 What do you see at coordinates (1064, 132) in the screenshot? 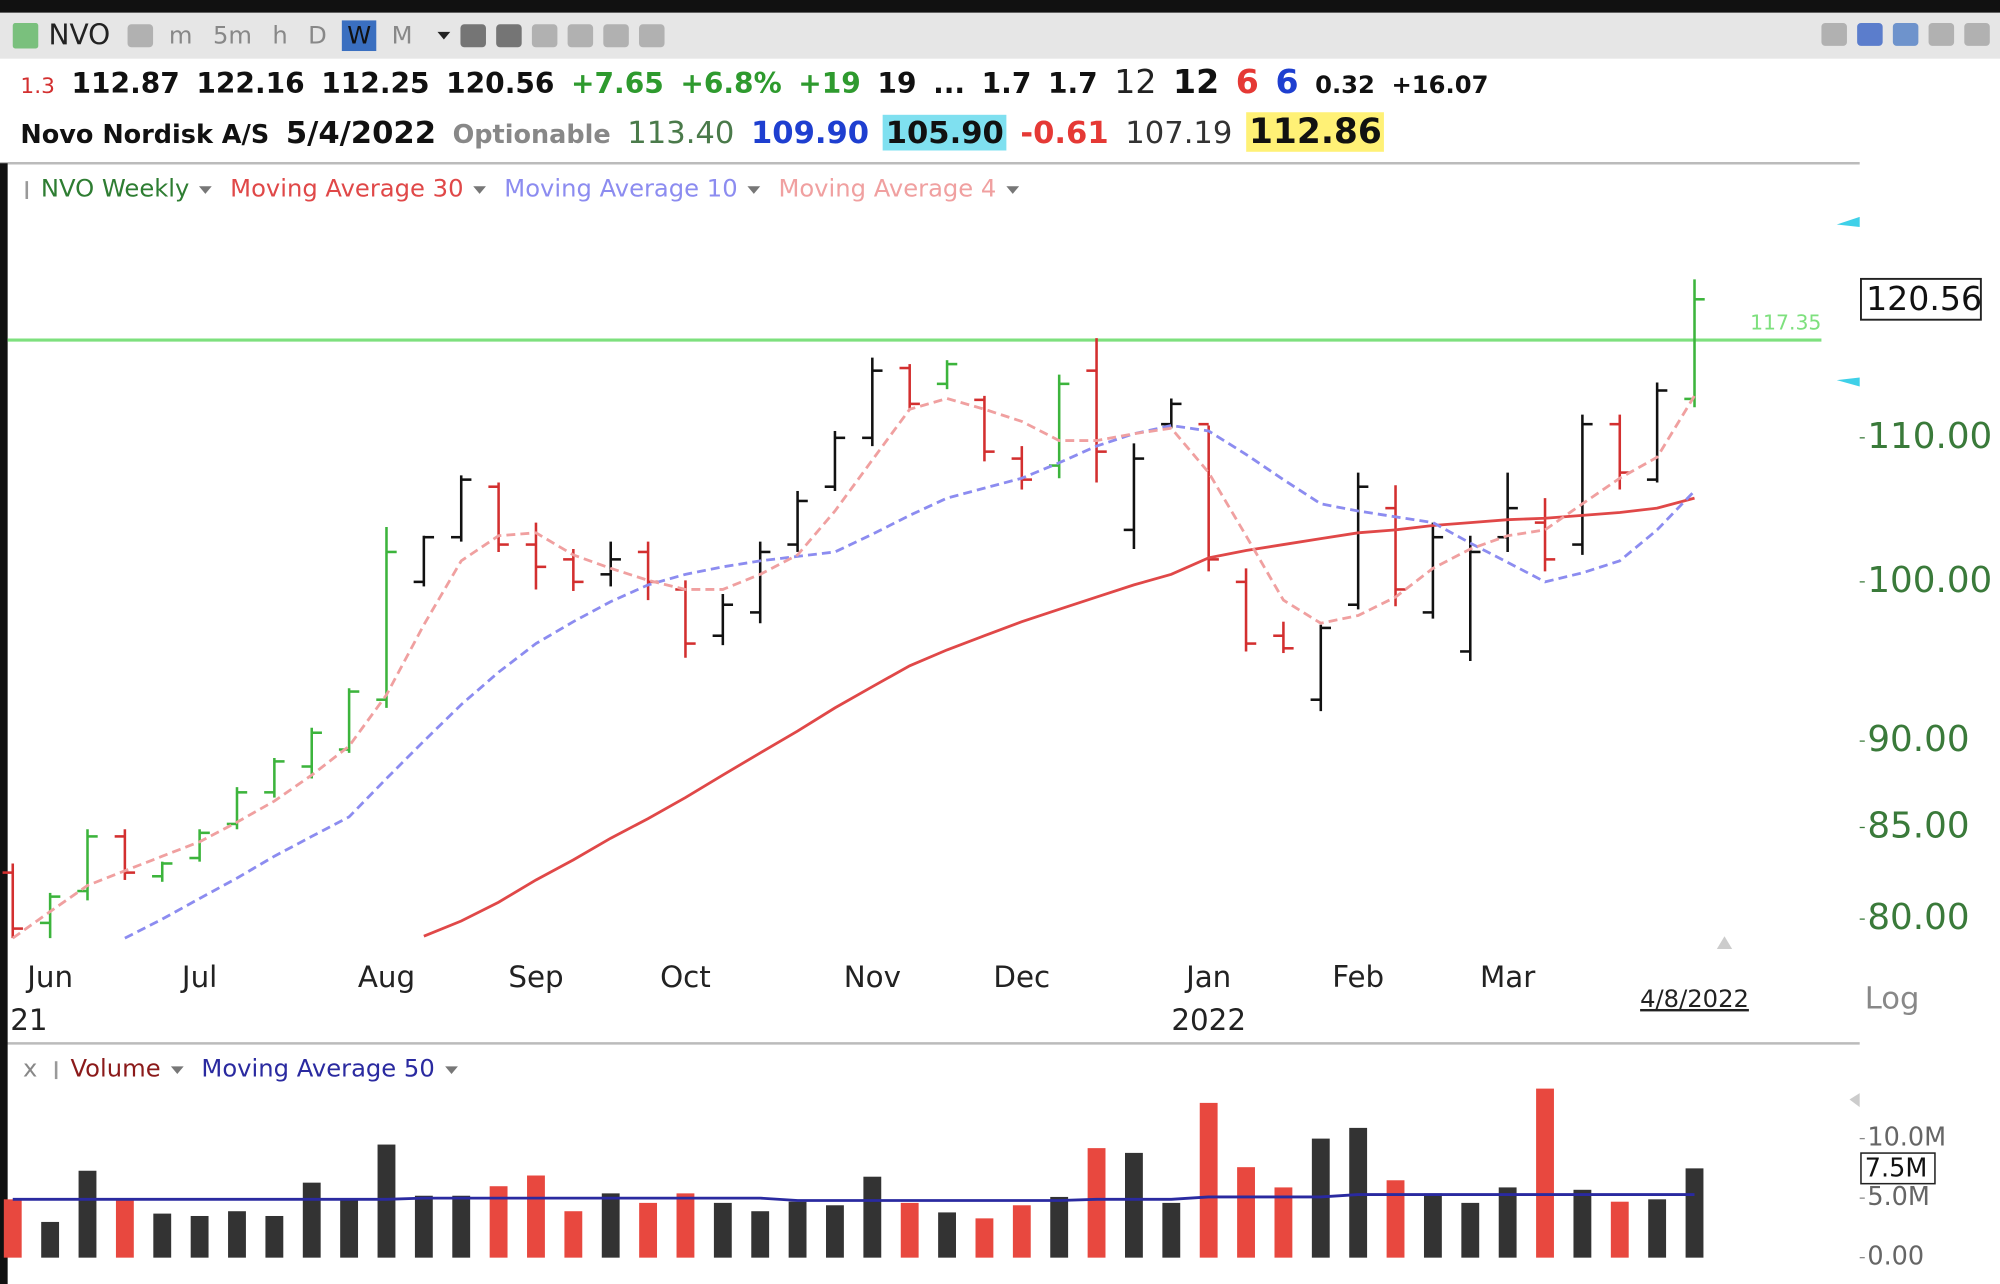
I see `quote-value: -0.61` at bounding box center [1064, 132].